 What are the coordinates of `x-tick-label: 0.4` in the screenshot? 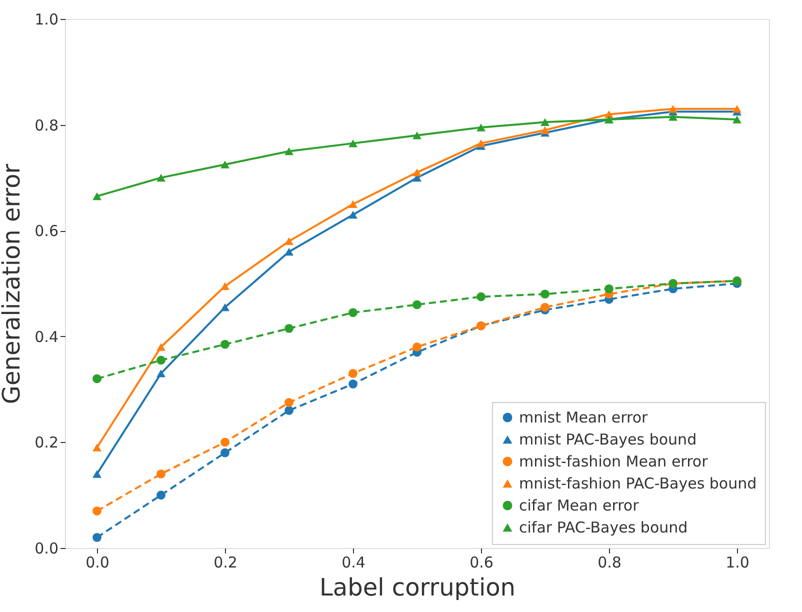 It's located at (354, 563).